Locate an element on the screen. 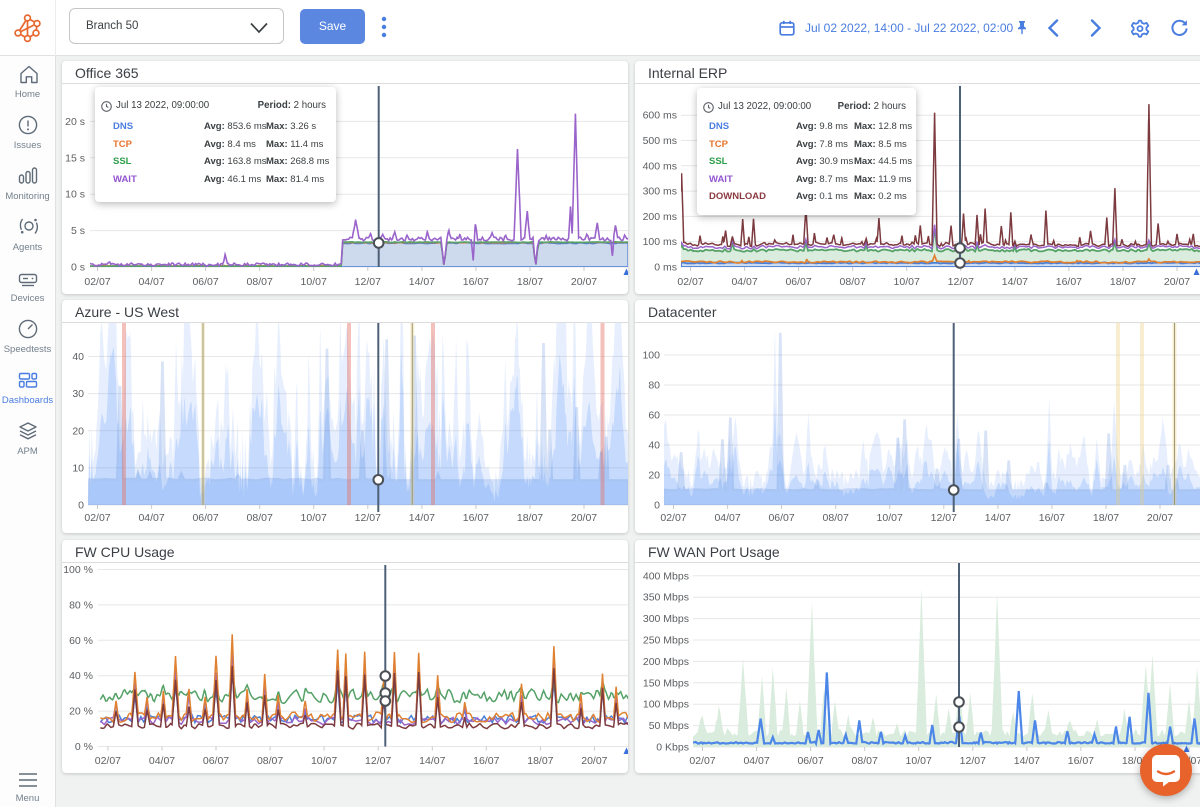  svg-text: 300 Mbps is located at coordinates (666, 619).